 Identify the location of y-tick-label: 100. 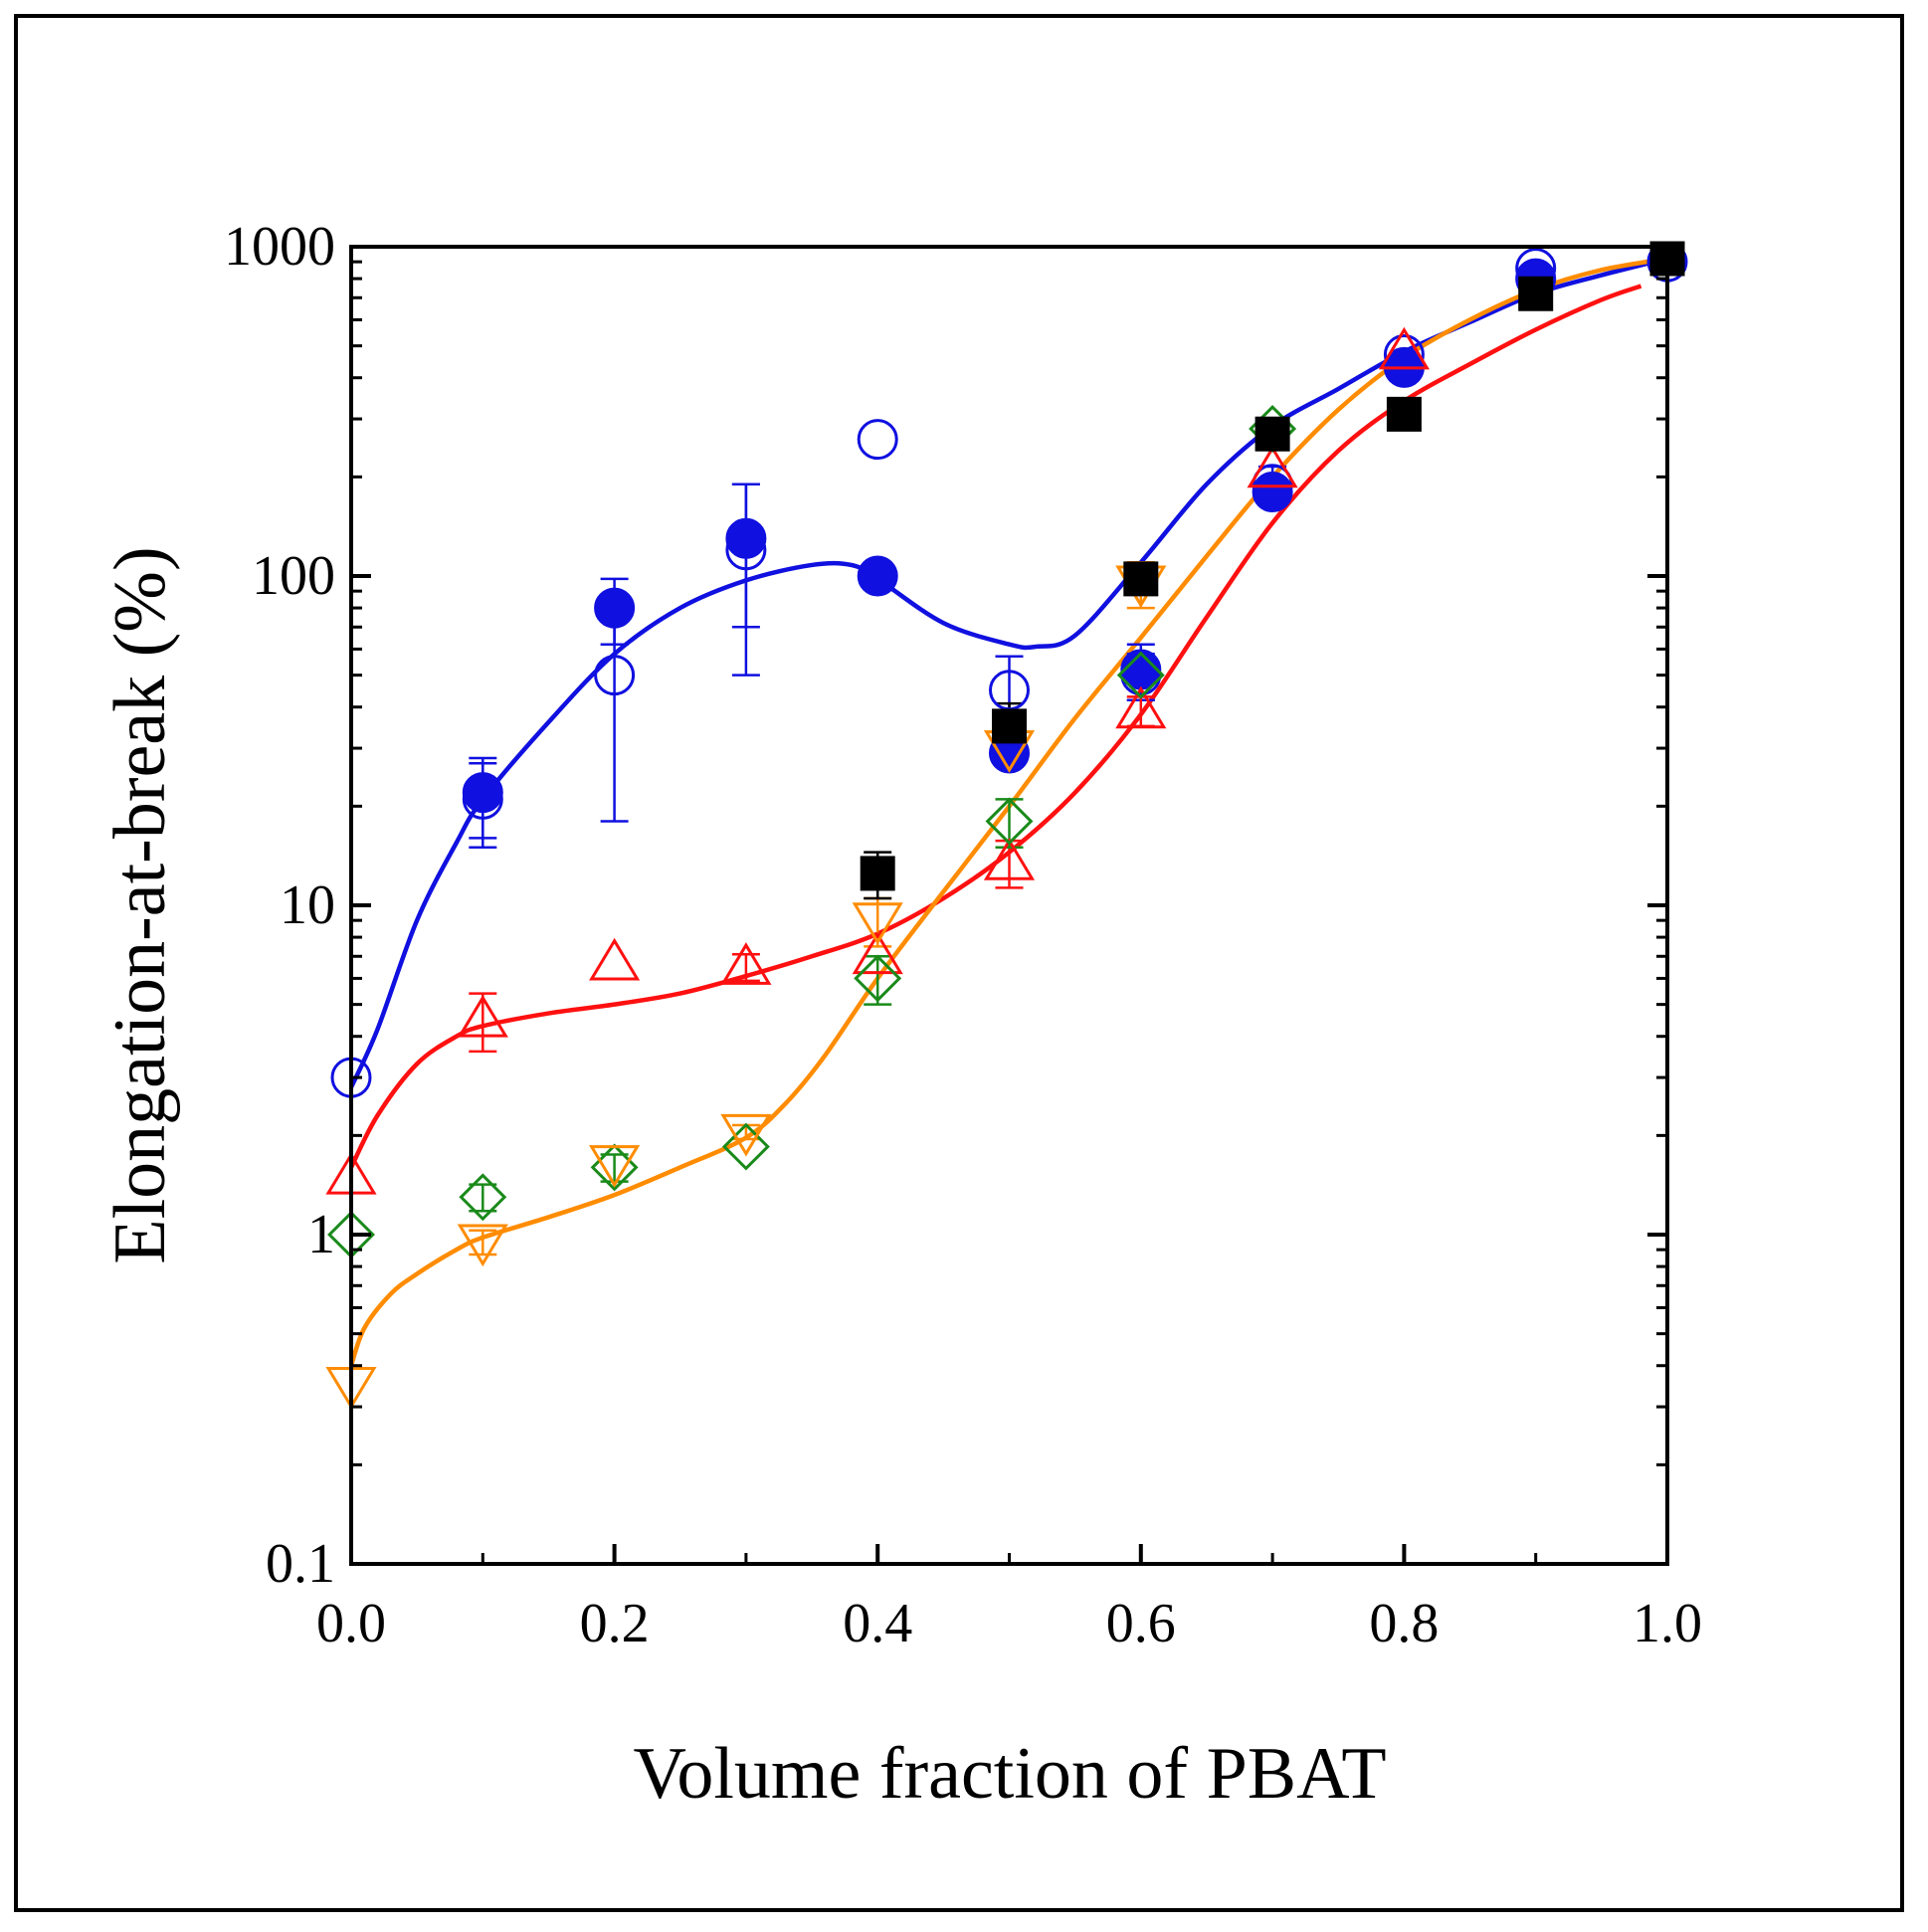
(293, 576).